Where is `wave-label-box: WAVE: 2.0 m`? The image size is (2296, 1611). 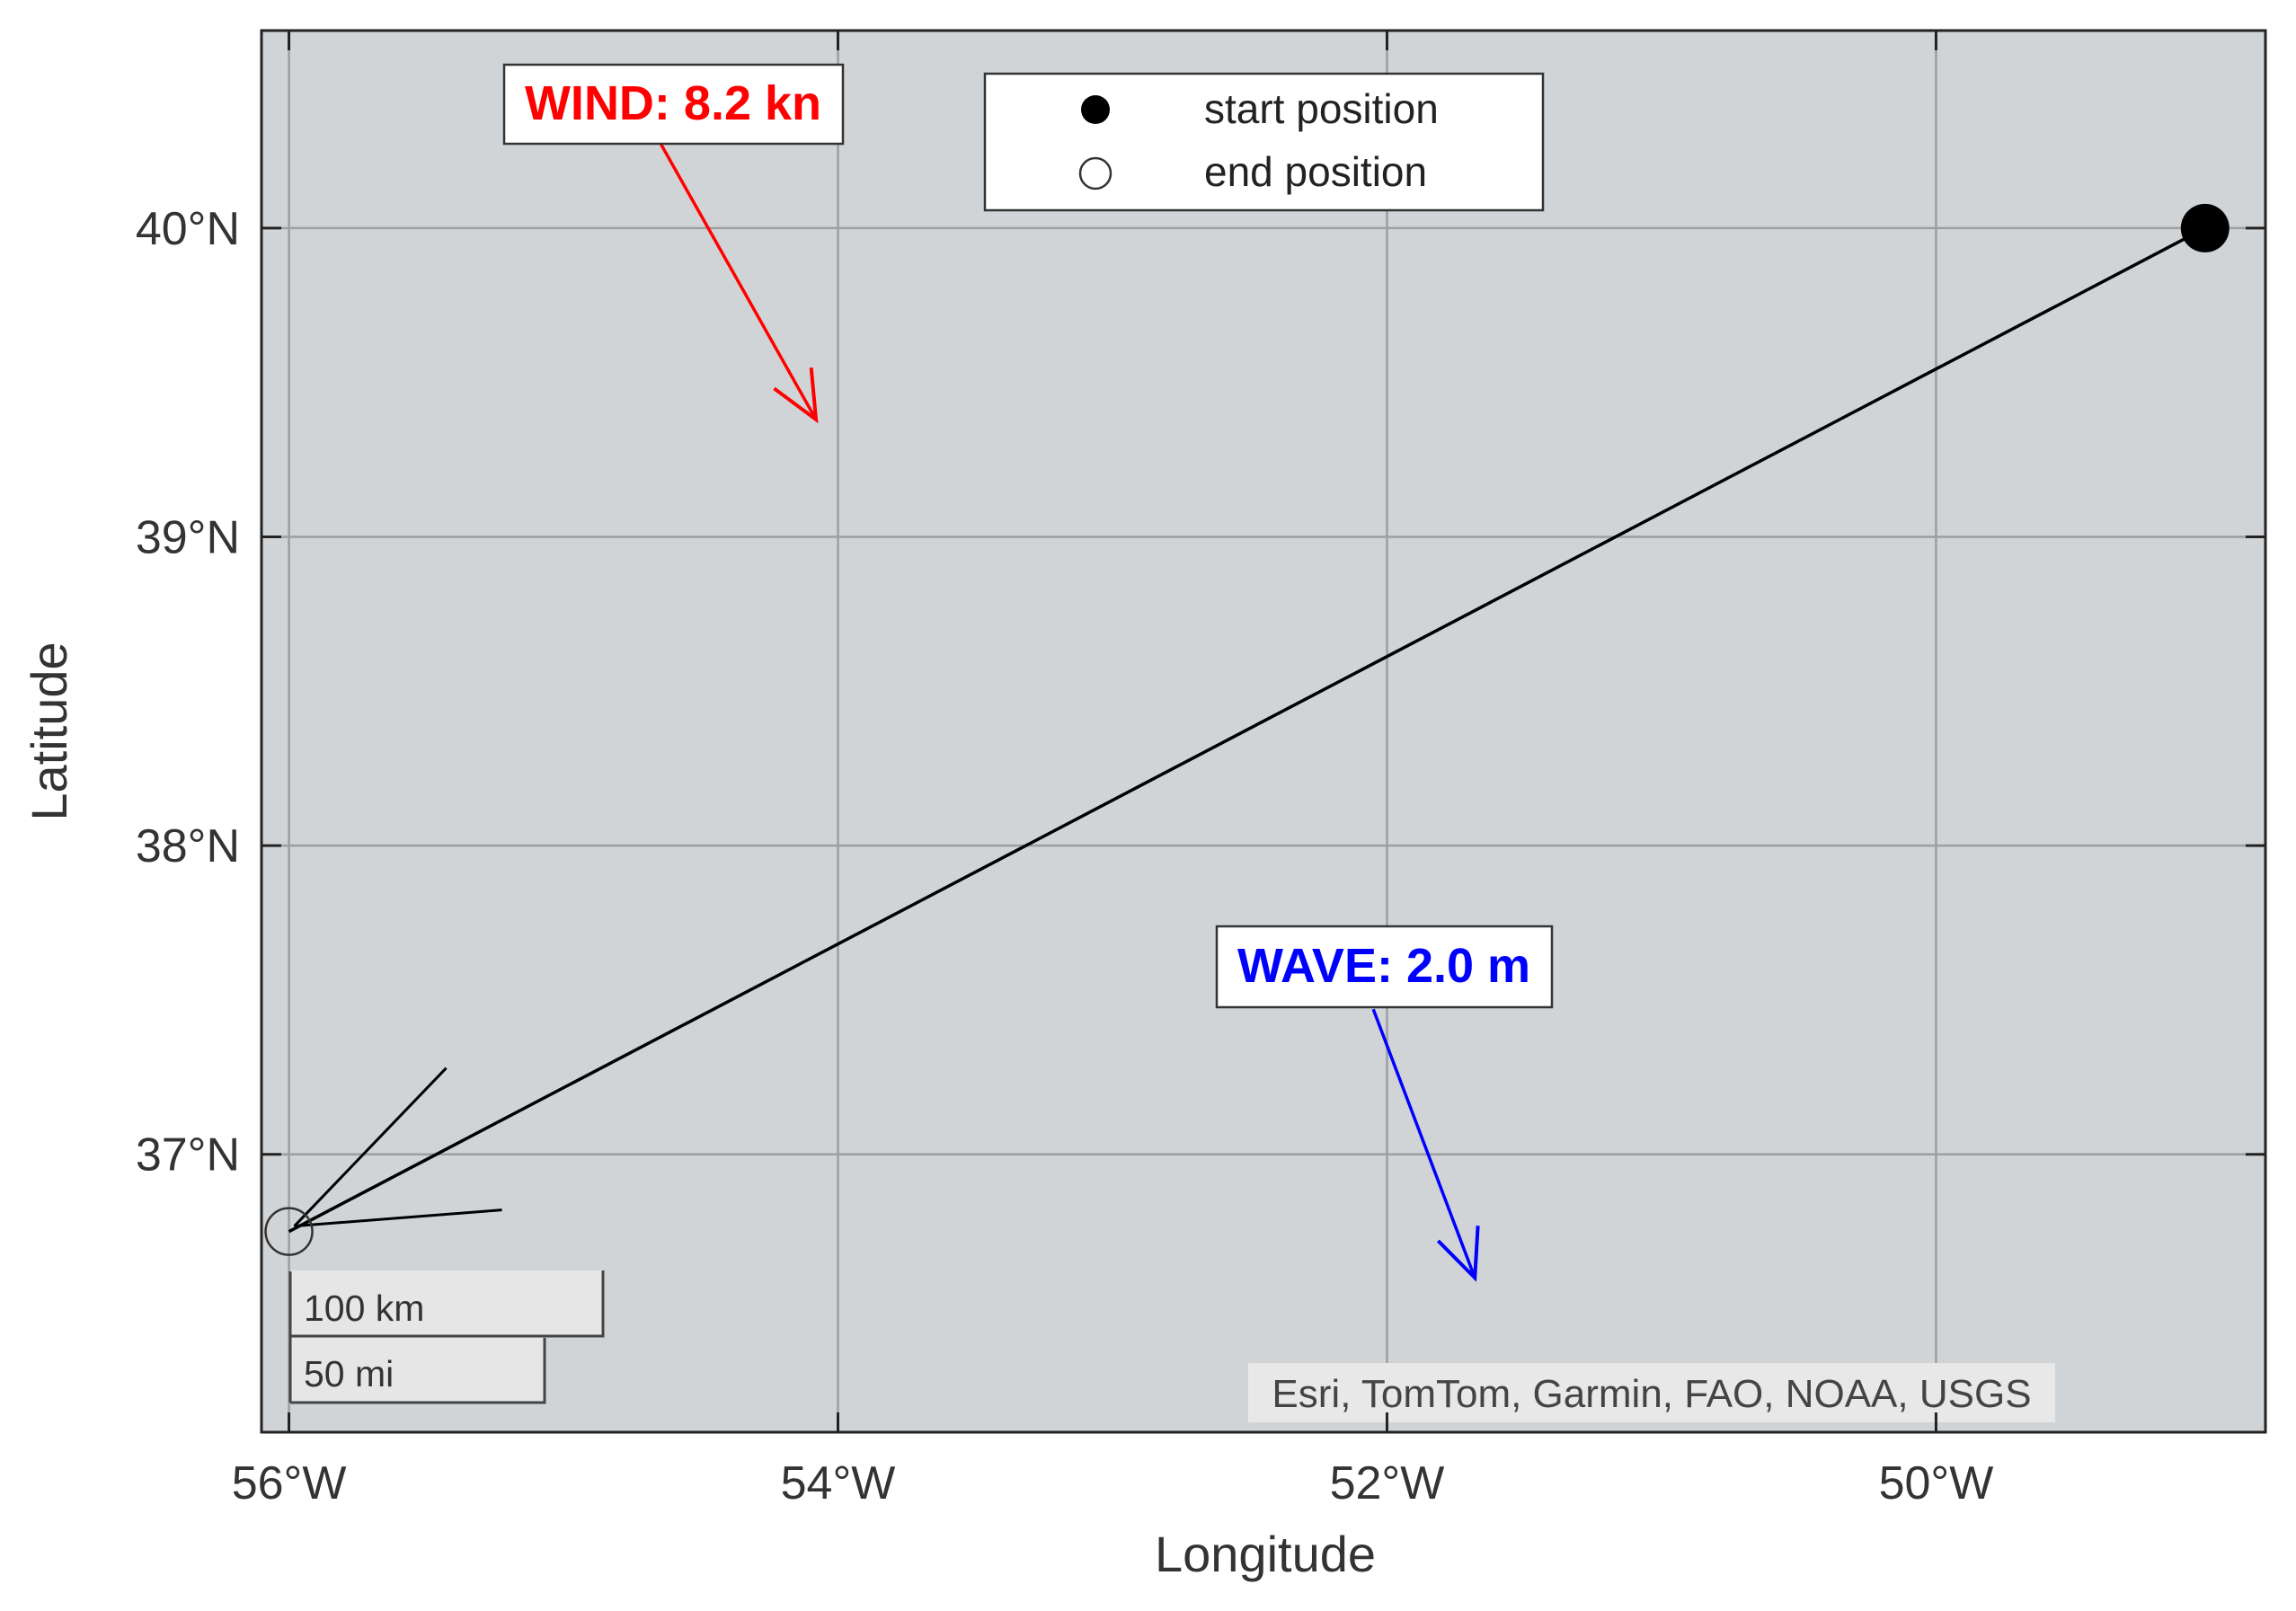 wave-label-box: WAVE: 2.0 m is located at coordinates (1384, 967).